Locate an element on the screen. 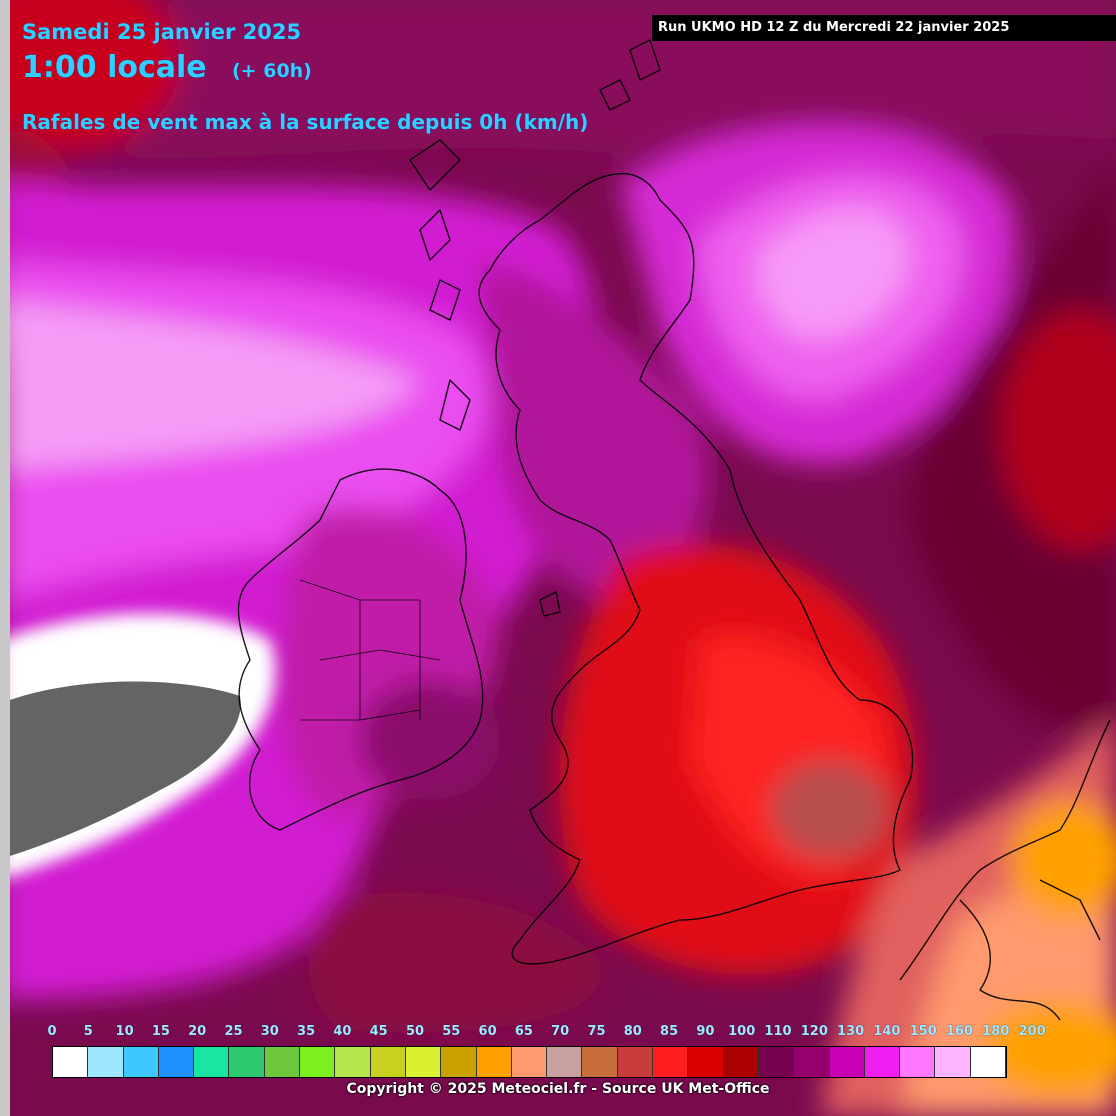  legend-tick-label: 15 is located at coordinates (160, 1031).